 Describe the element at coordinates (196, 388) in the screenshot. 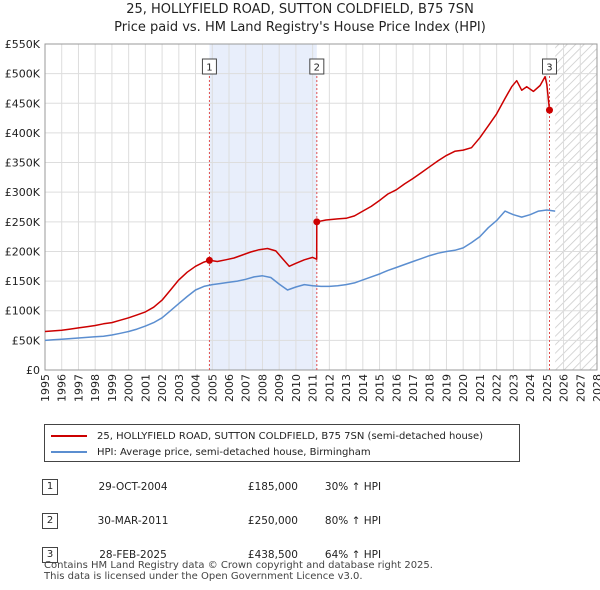

I see `x-tick-label: 2004` at that location.